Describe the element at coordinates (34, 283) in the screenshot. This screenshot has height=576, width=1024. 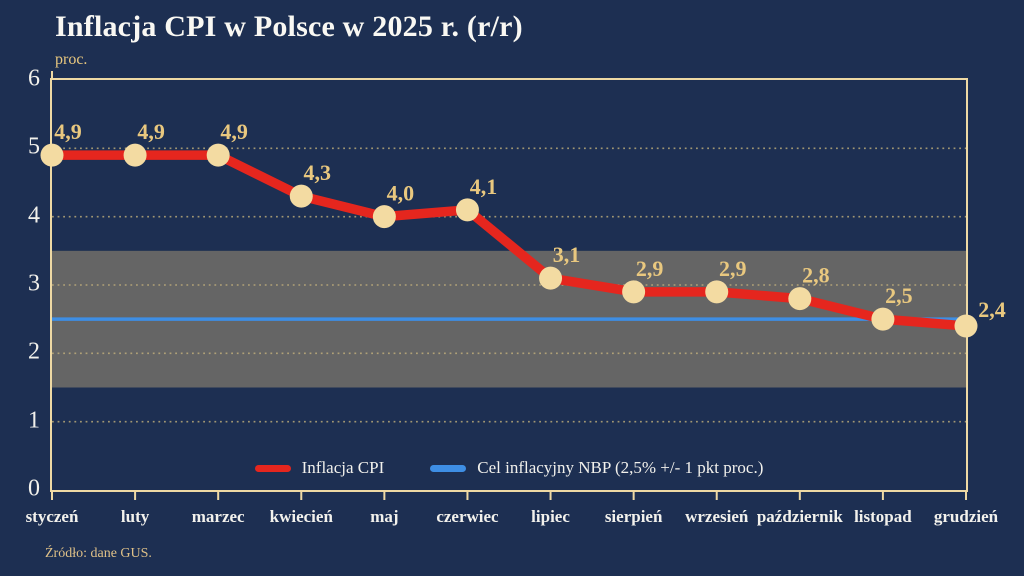
I see `y-axis-tick-label: 3` at that location.